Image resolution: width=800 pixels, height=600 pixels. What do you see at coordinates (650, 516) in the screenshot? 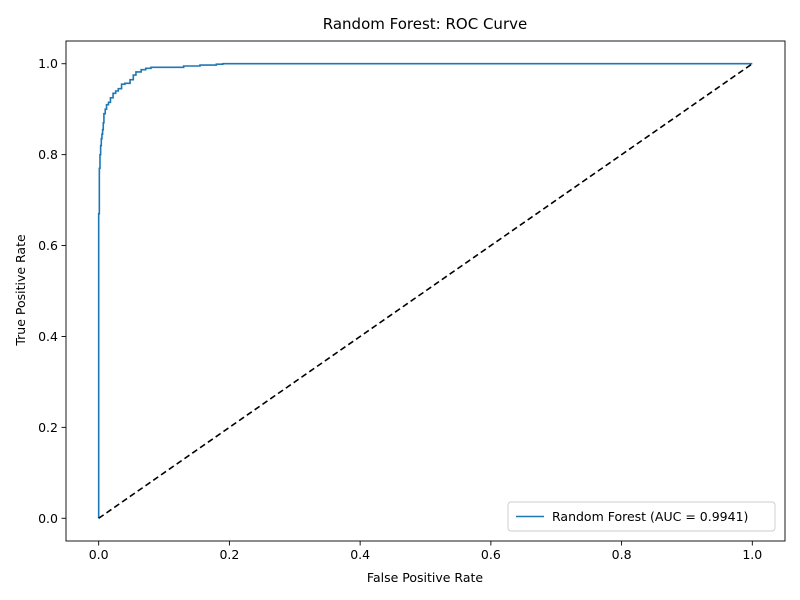
I see `legend-label: Random Forest (AUC = 0.9941)` at bounding box center [650, 516].